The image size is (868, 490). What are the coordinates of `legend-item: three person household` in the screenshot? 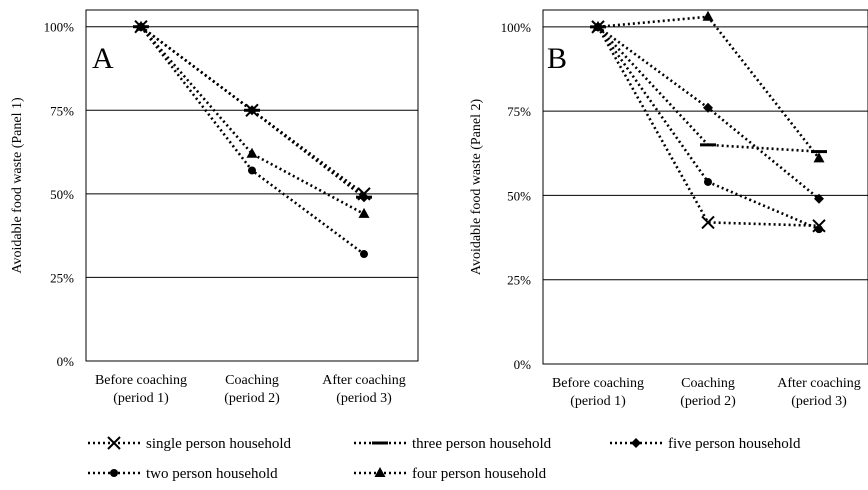 It's located at (453, 444).